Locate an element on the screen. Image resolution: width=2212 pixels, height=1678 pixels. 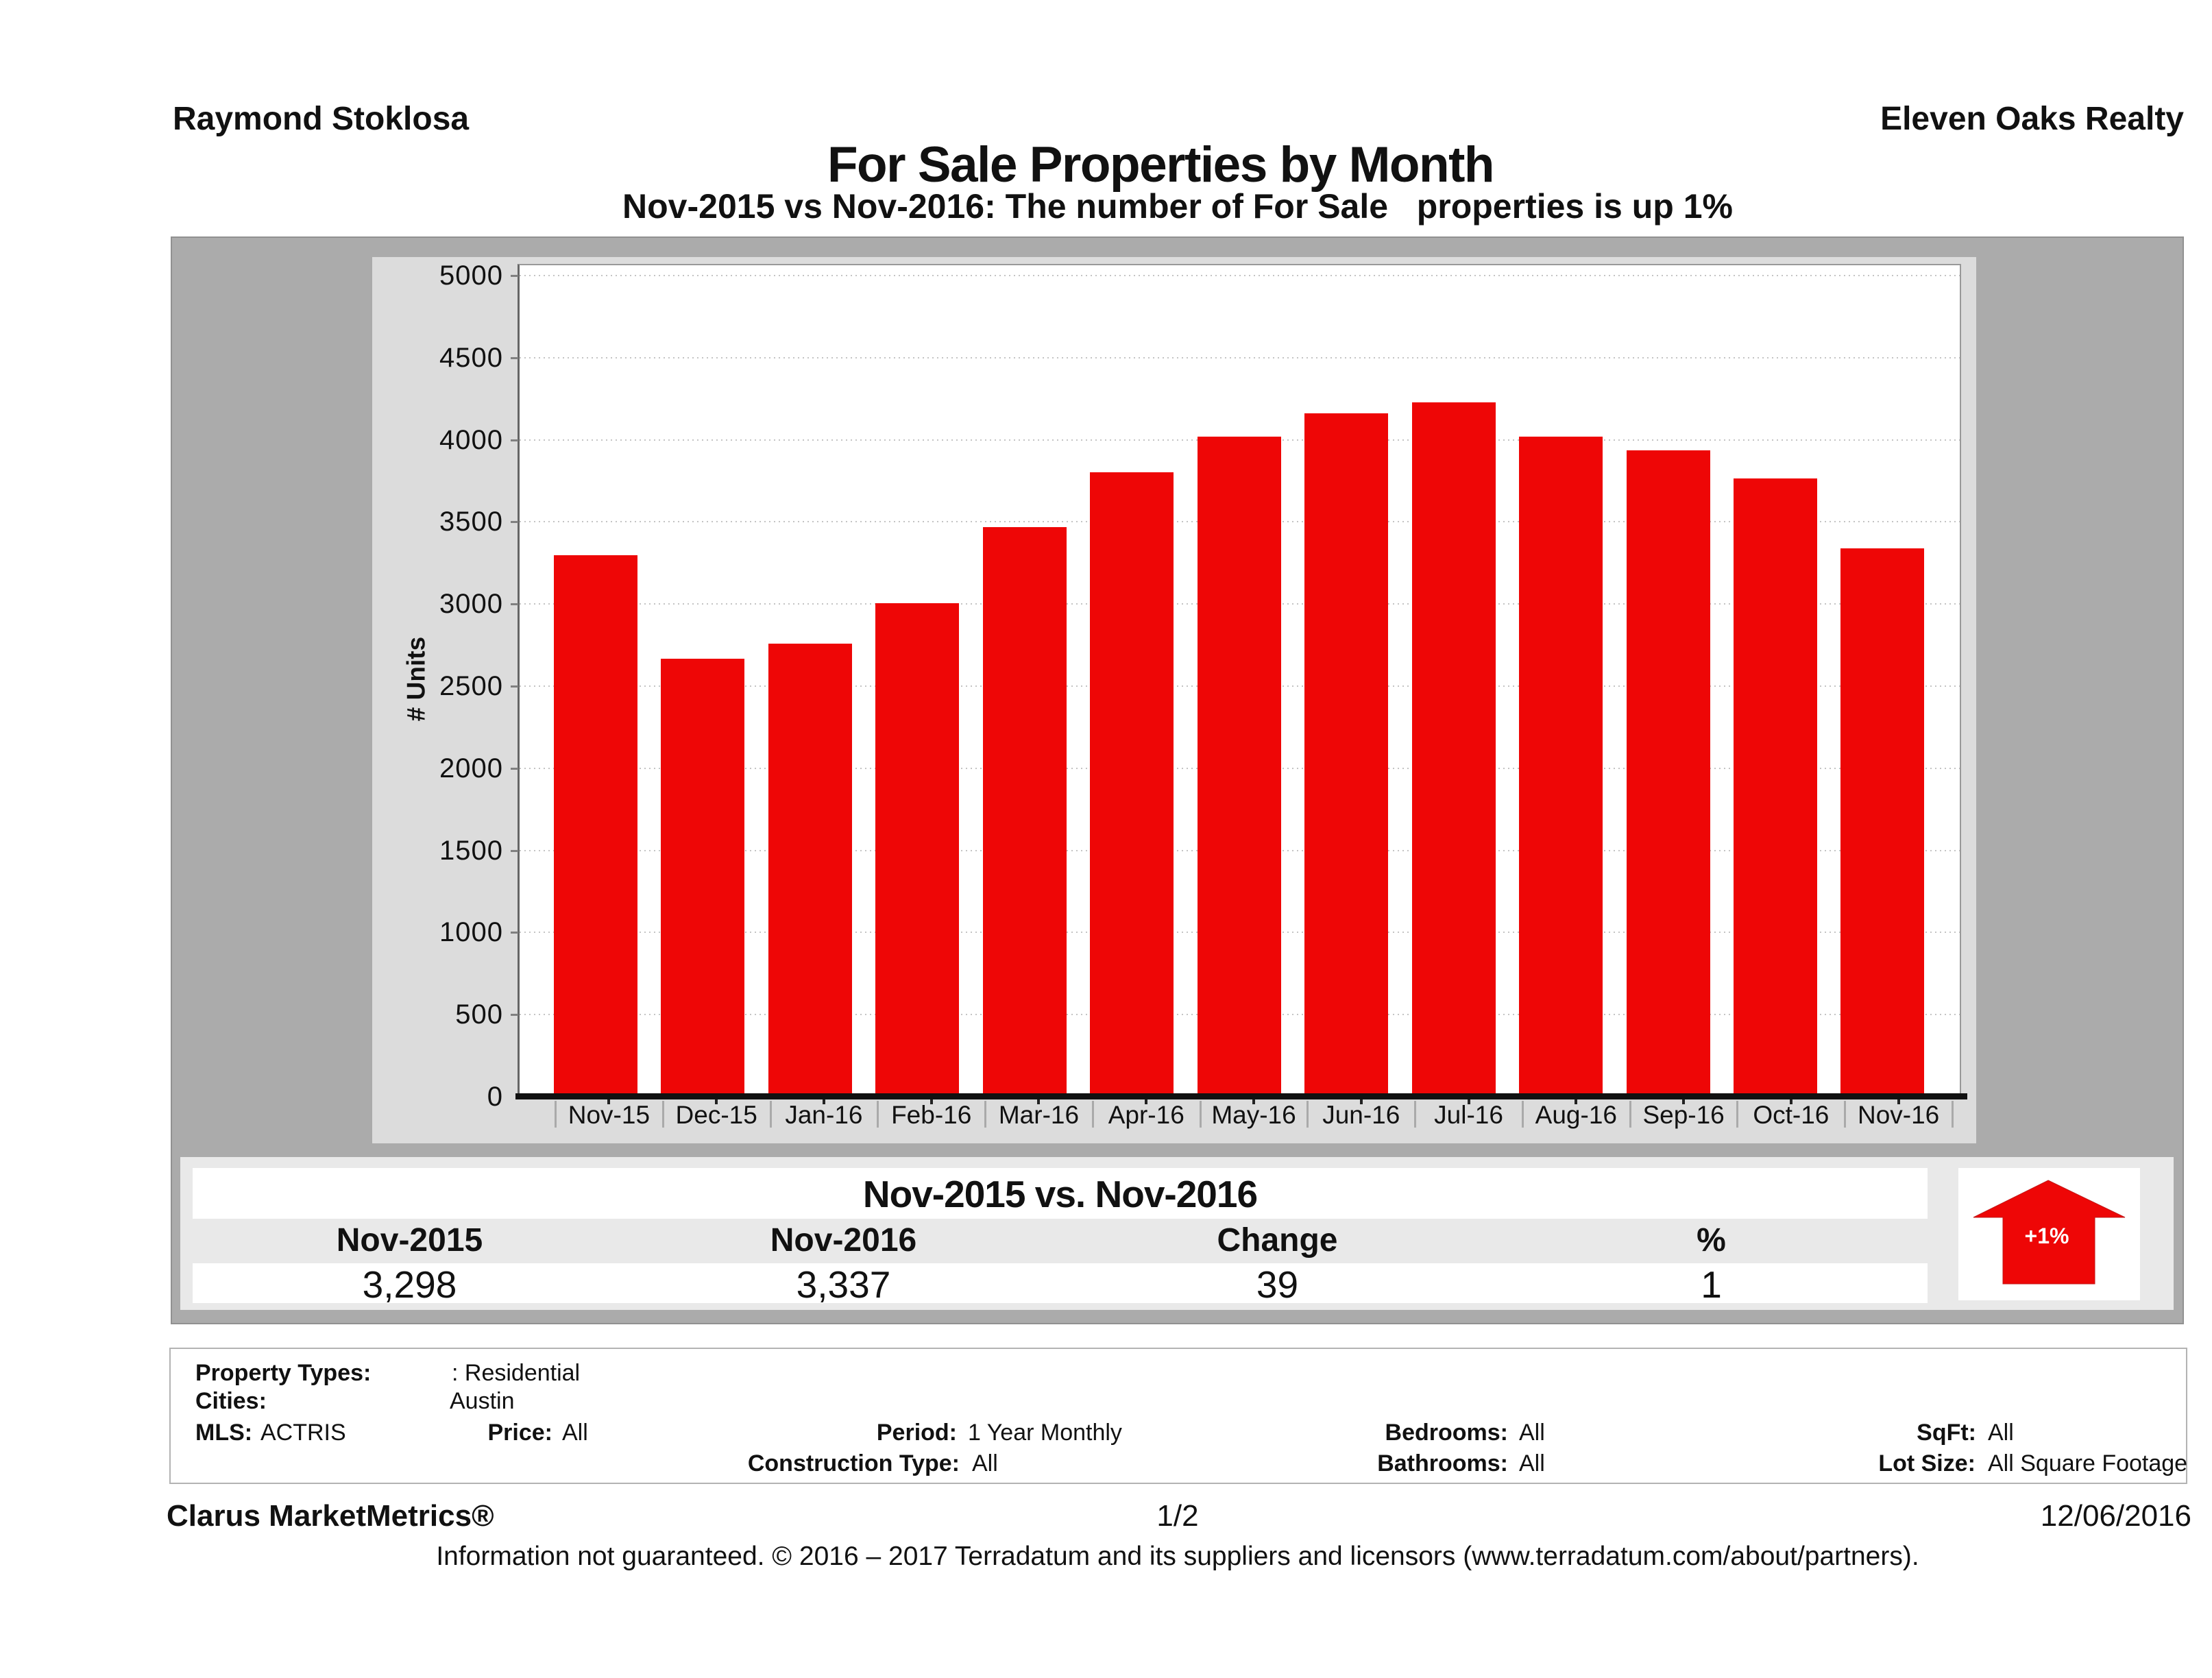
svg-text: +1% is located at coordinates (2047, 1236).